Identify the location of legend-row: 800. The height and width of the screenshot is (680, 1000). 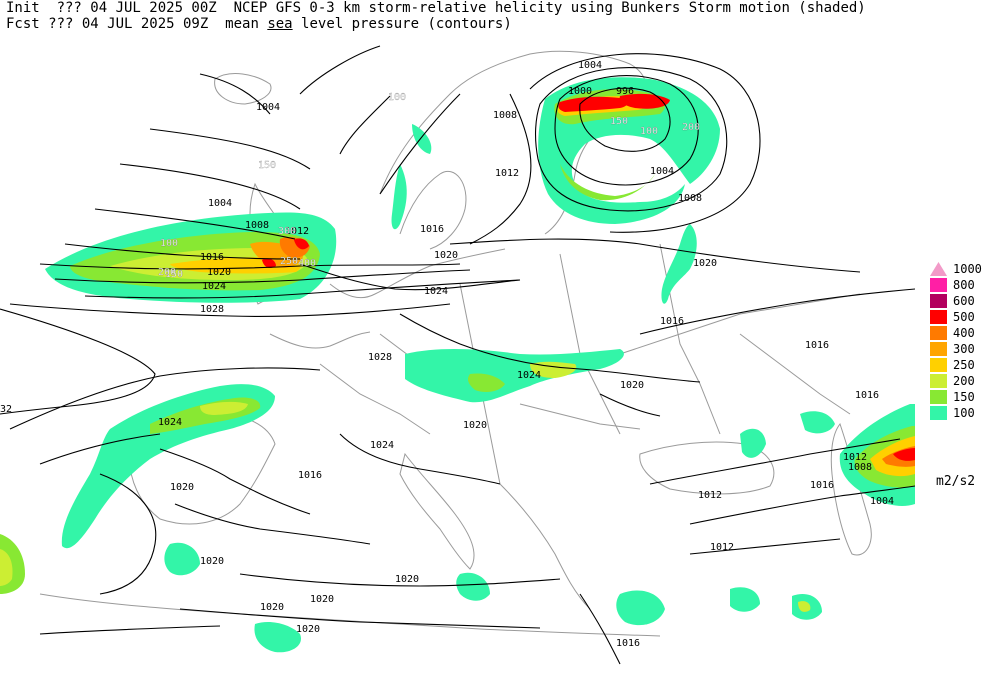
(962, 286).